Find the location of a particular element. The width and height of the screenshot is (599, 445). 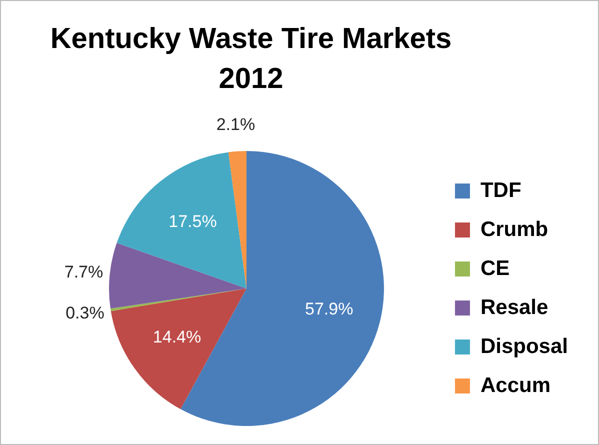

data-label: 0.3% is located at coordinates (85, 313).